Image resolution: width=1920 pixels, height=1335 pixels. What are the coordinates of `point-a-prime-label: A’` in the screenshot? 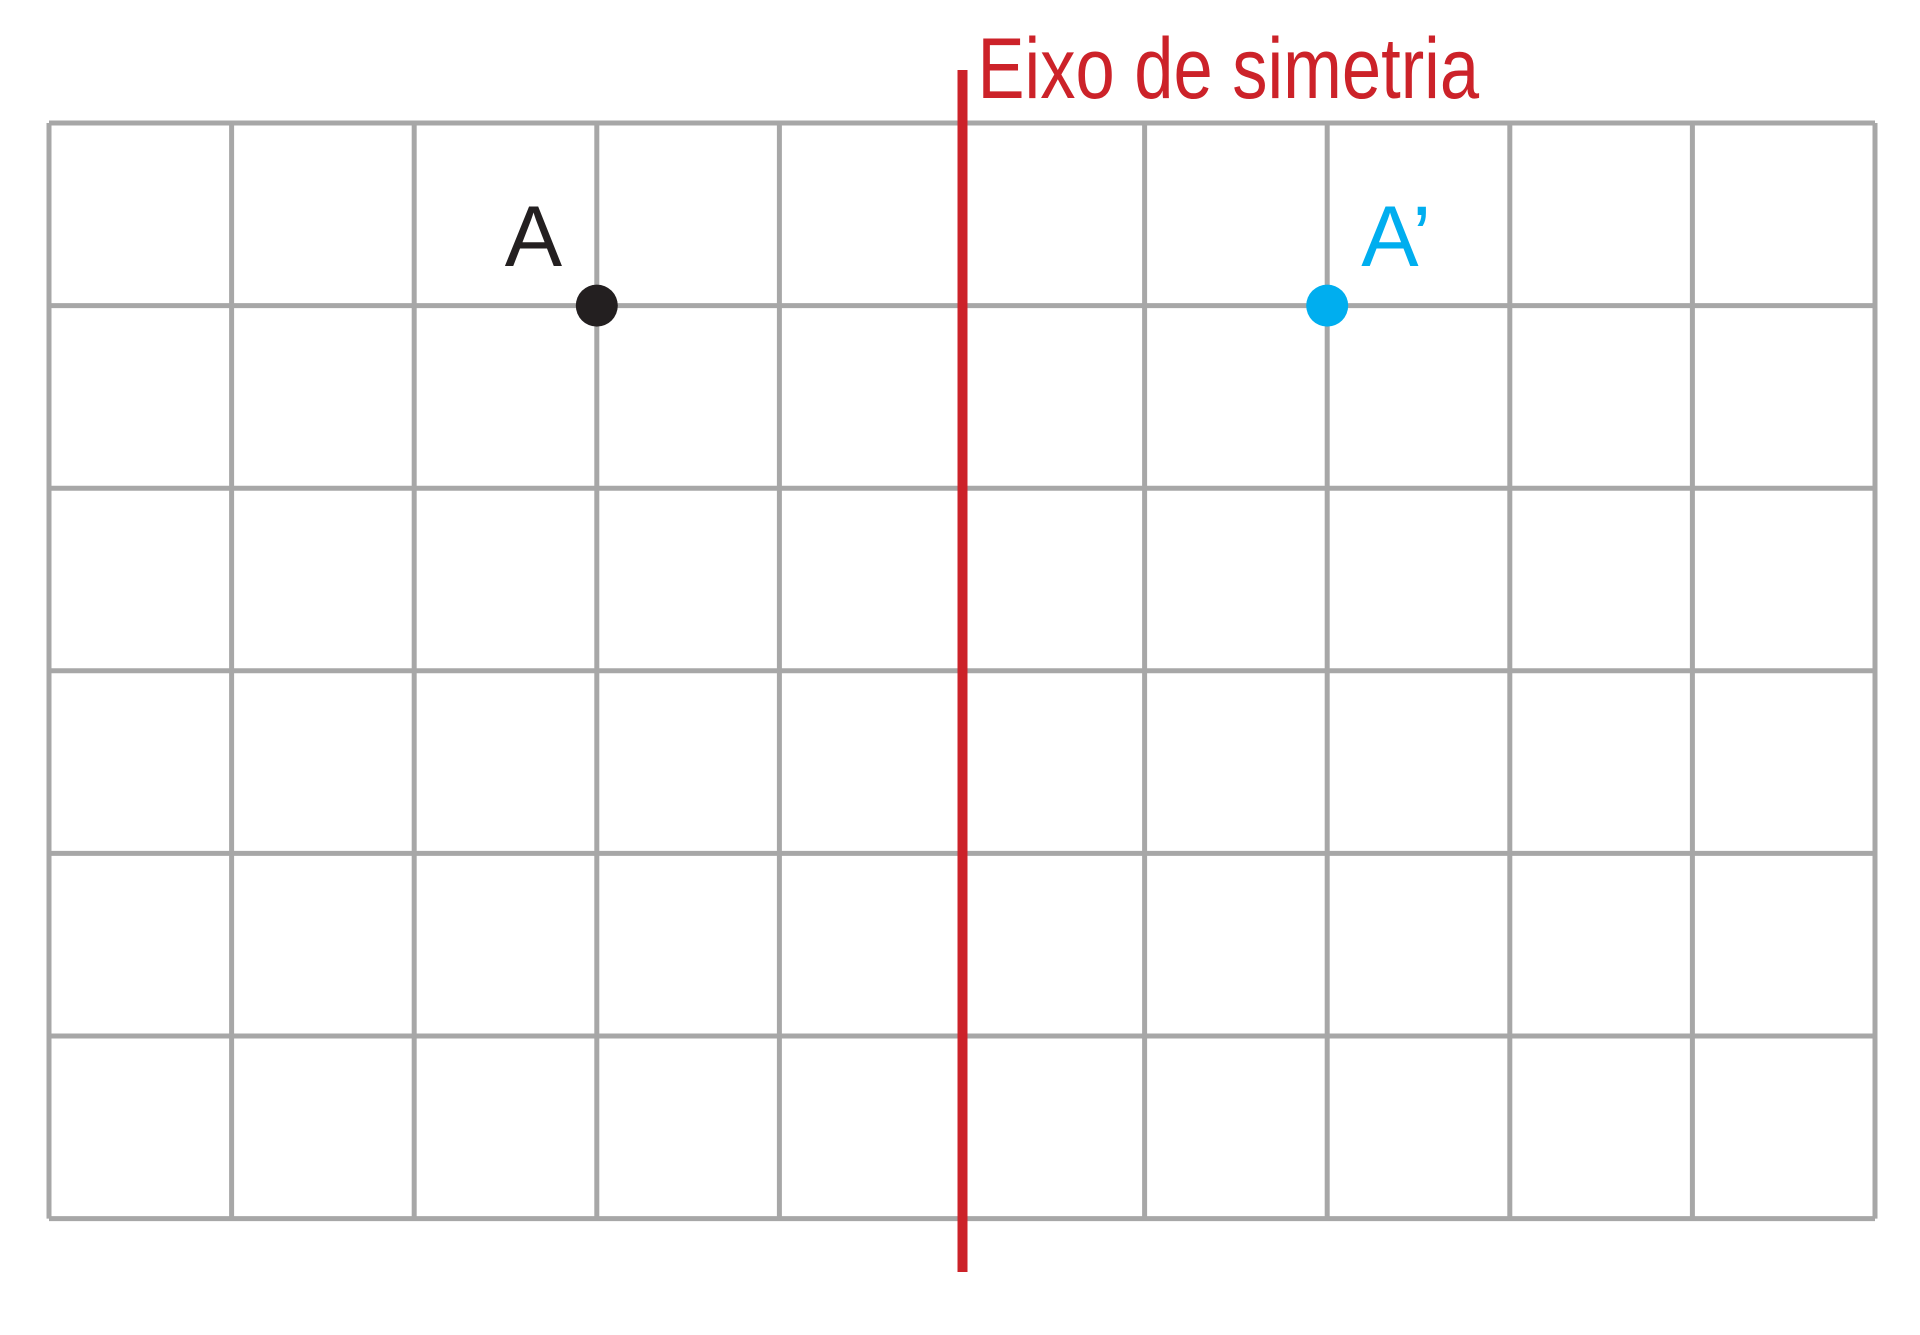 It's located at (1396, 237).